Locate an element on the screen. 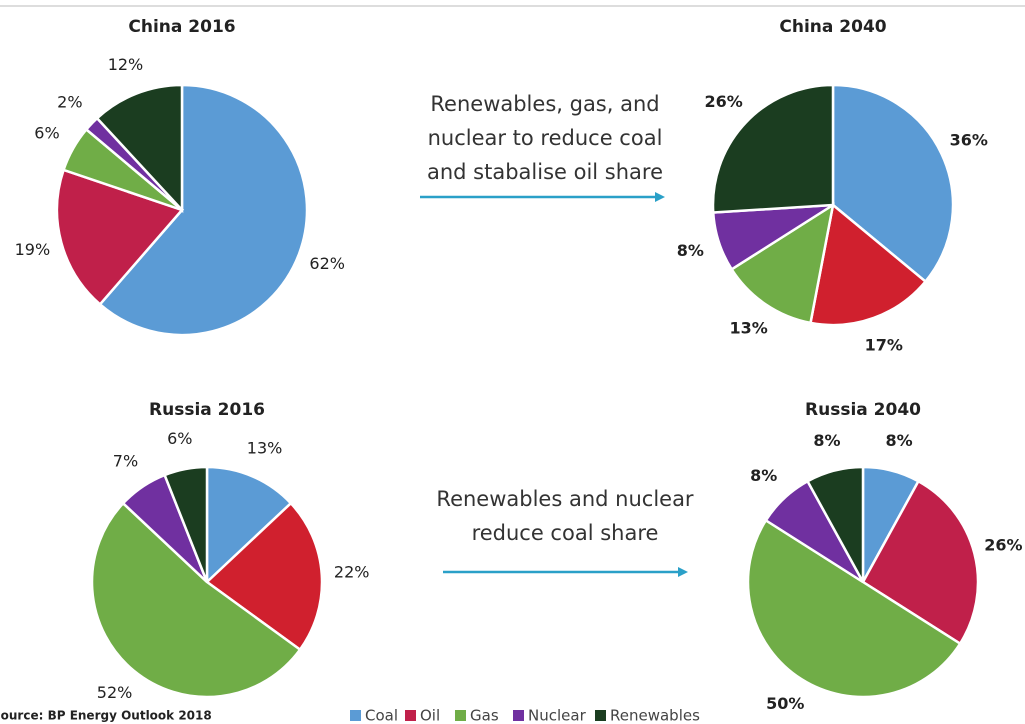 Image resolution: width=1025 pixels, height=724 pixels. legend-label: Nuclear is located at coordinates (557, 715).